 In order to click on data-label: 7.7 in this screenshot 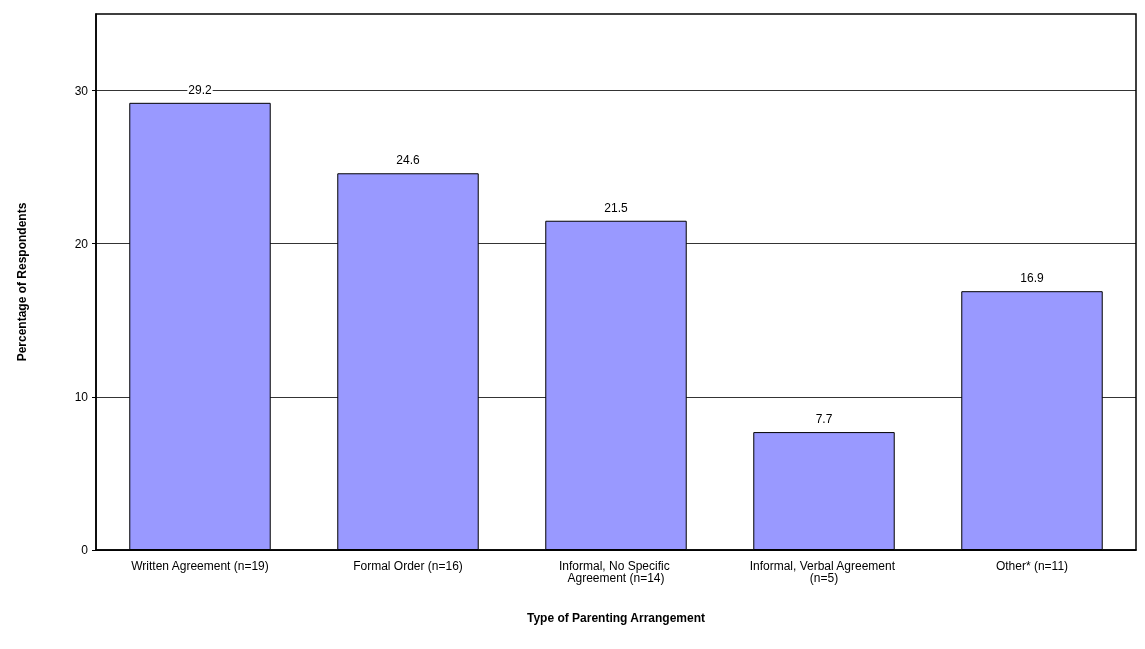, I will do `click(824, 419)`.